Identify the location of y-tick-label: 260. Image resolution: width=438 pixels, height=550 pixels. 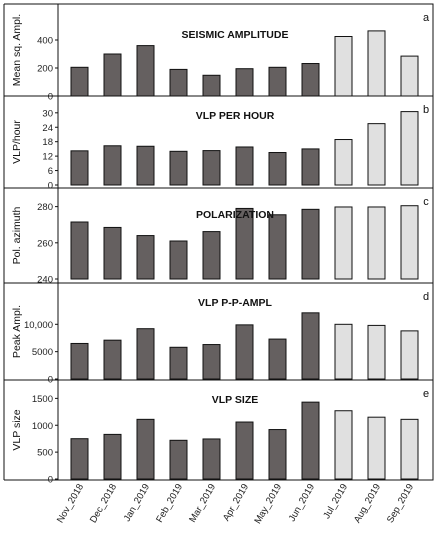
(45, 243).